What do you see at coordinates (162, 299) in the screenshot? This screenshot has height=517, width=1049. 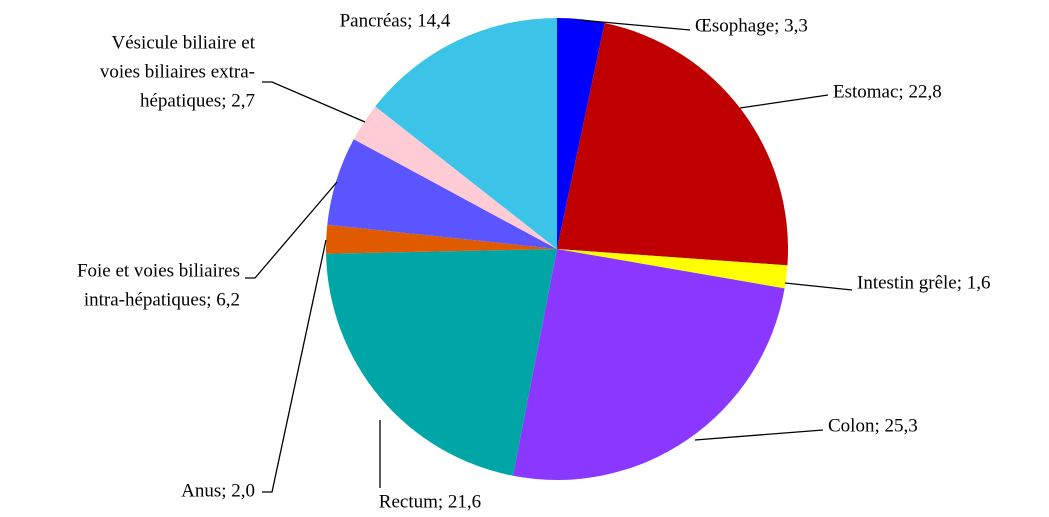 I see `data-label: intra-hépatiques; 6,2` at bounding box center [162, 299].